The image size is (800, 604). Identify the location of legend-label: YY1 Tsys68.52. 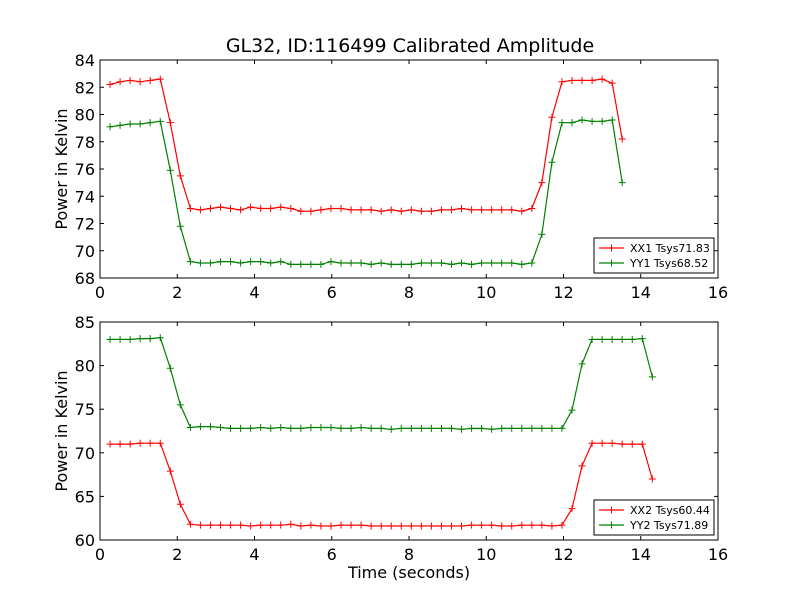
(668, 263).